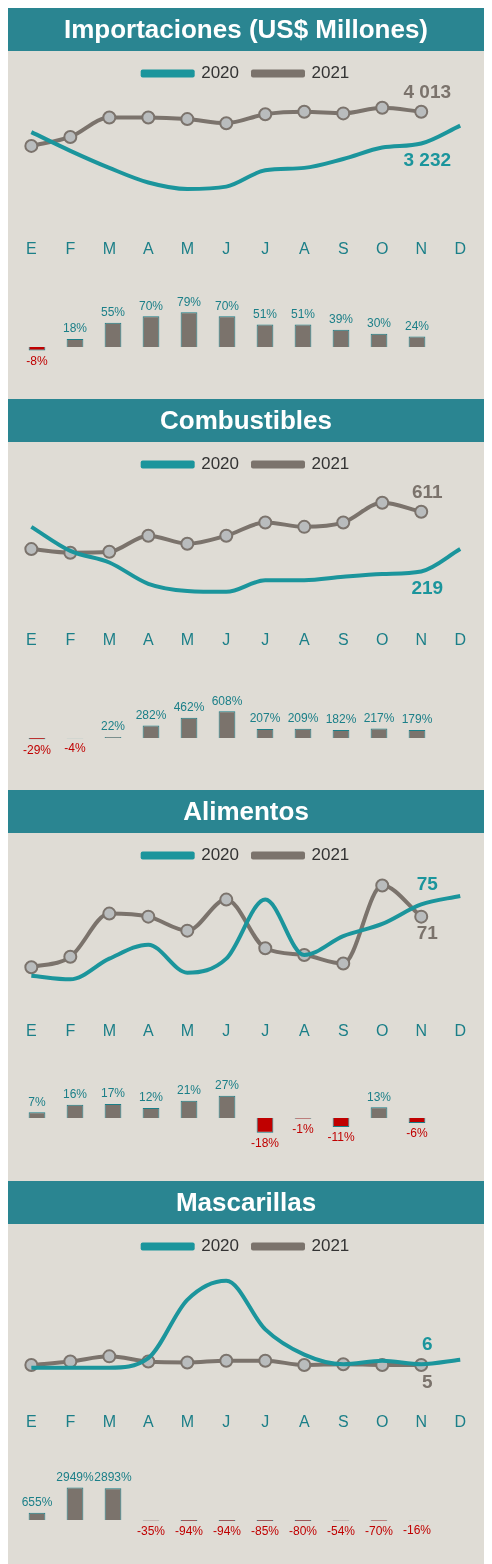  What do you see at coordinates (246, 29) in the screenshot?
I see `chart-title: Importaciones (US$ Millones)` at bounding box center [246, 29].